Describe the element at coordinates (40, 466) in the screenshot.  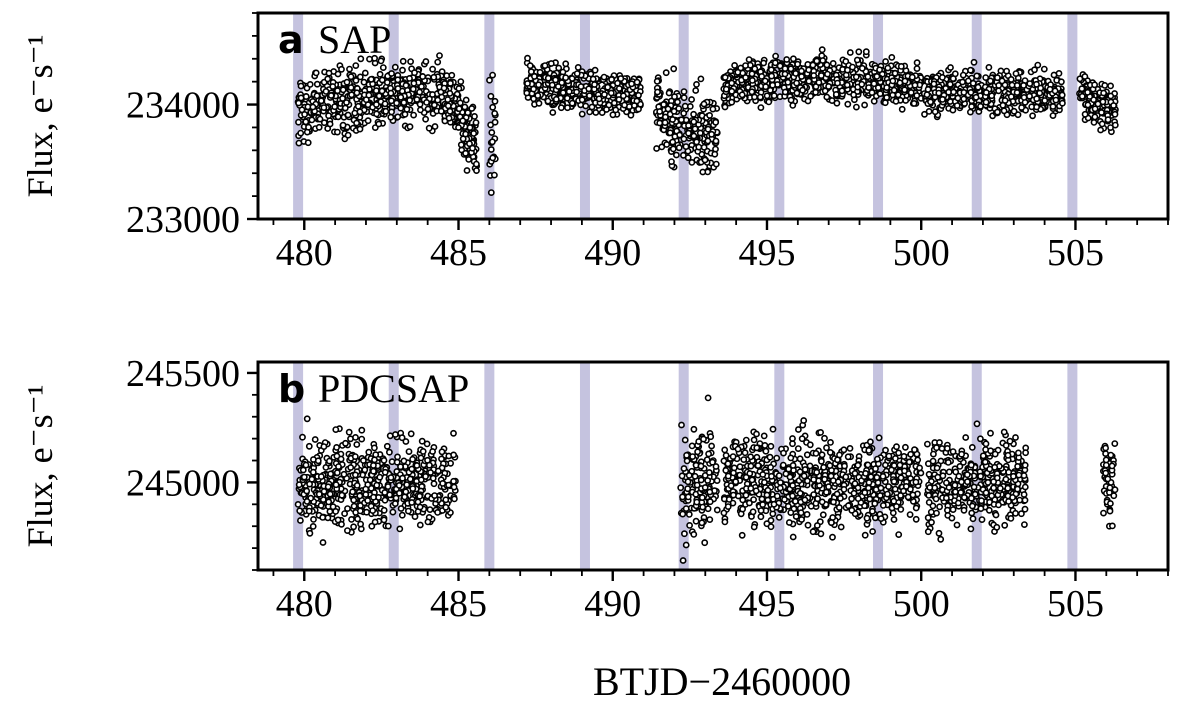
I see `y-axis-label: Flux, e⁻s⁻¹` at that location.